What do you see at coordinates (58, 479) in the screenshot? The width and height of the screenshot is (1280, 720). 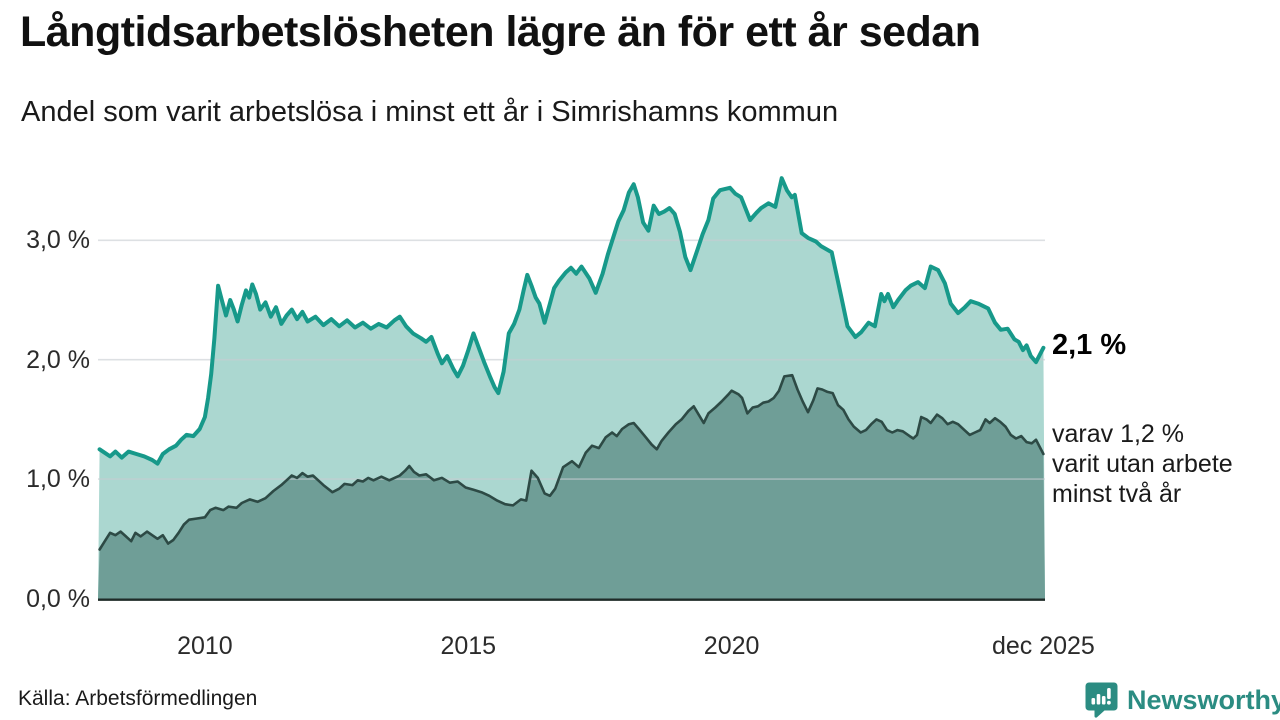 I see `y-tick-label: 1,0 %` at bounding box center [58, 479].